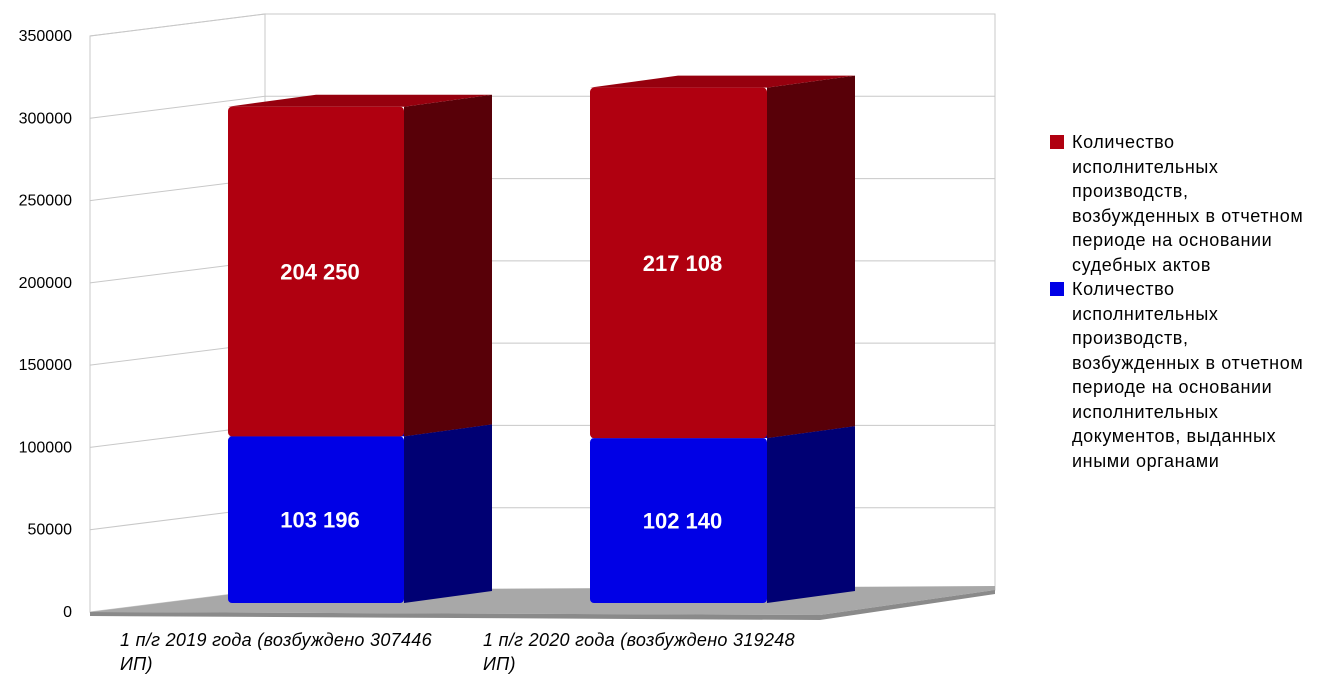  I want to click on y-tick-label: 0, so click(67, 612).